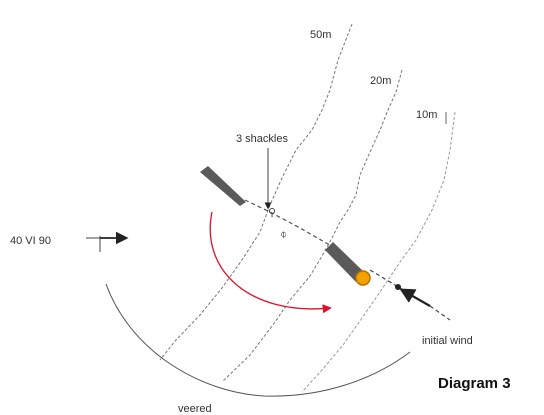  I want to click on initial-wind-arrow, so click(415, 297).